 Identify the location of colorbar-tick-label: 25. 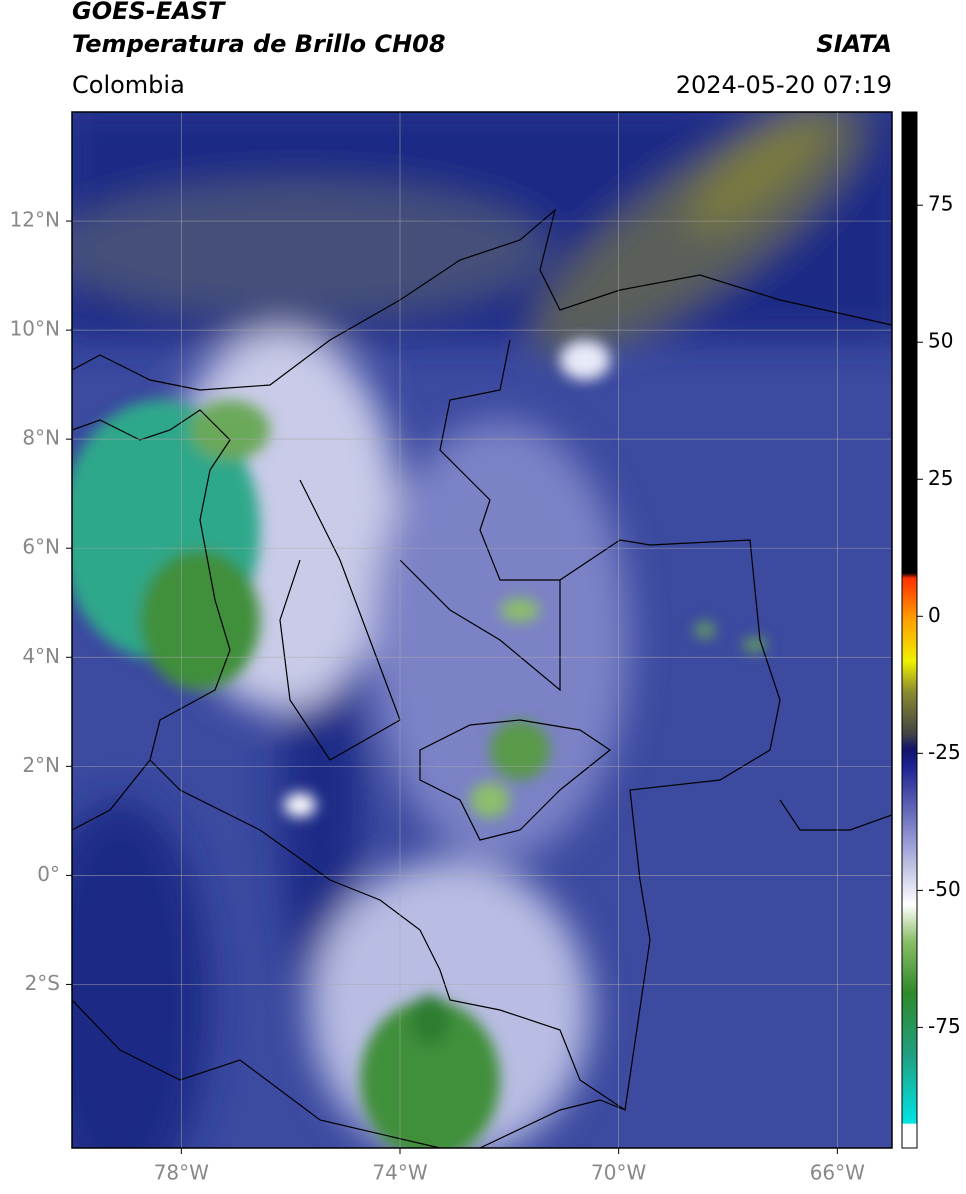
(940, 478).